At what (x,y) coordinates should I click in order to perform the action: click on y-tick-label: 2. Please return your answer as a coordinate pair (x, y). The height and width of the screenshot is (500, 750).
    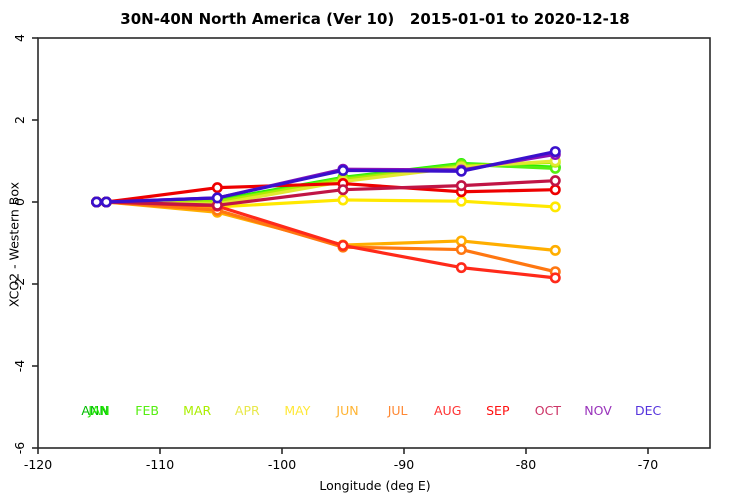
    Looking at the image, I should click on (19, 120).